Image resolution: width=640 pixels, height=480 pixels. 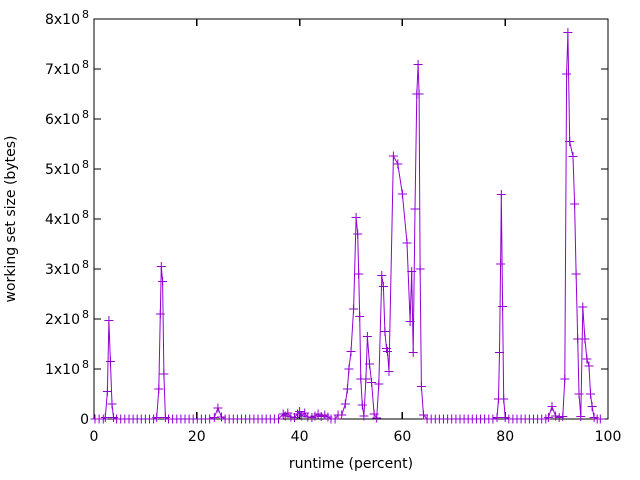 I want to click on y-tick-label: 2x10 8, so click(x=67, y=318).